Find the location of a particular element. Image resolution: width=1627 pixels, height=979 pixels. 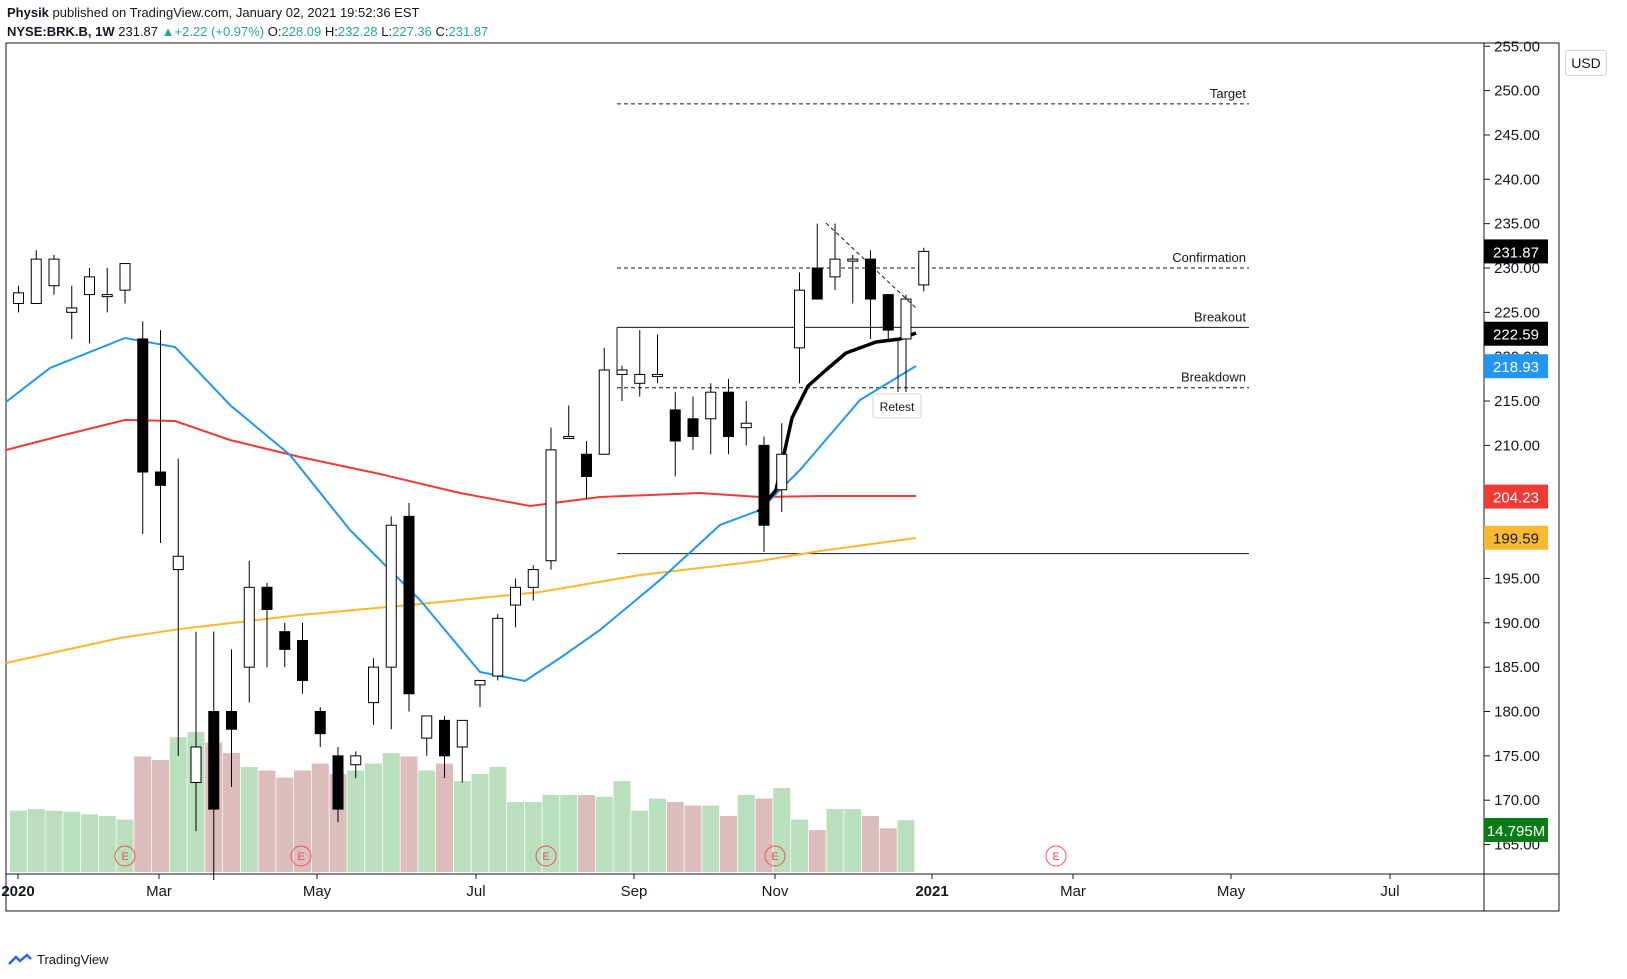

price-labels: 231.87 222.59 218.93 204.23 199.59 14.795M is located at coordinates (1516, 540).